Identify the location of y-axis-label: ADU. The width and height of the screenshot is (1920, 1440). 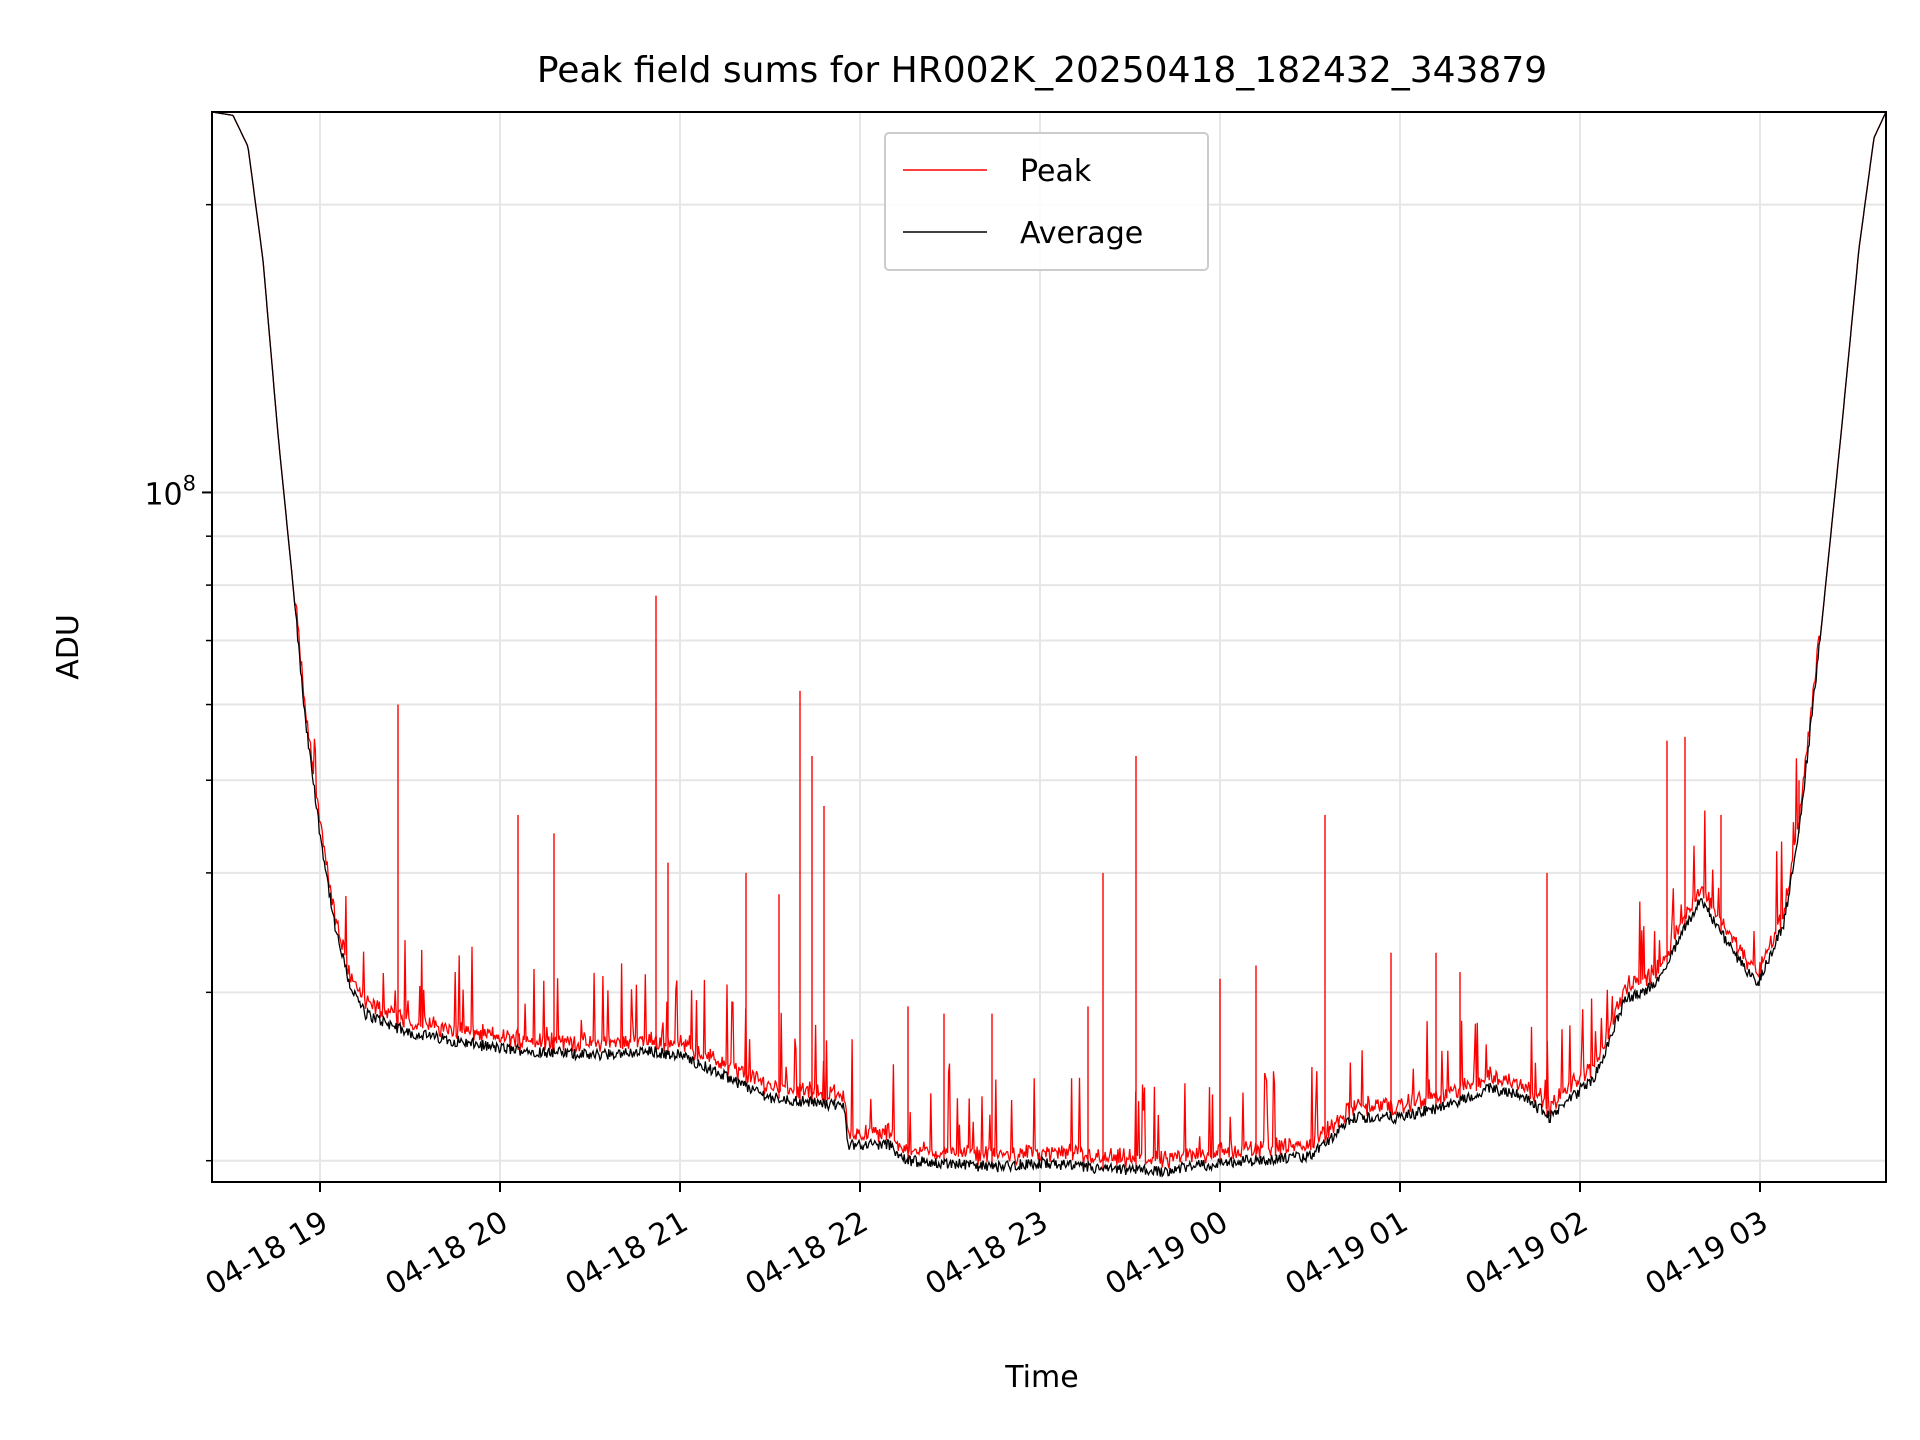
(68, 647).